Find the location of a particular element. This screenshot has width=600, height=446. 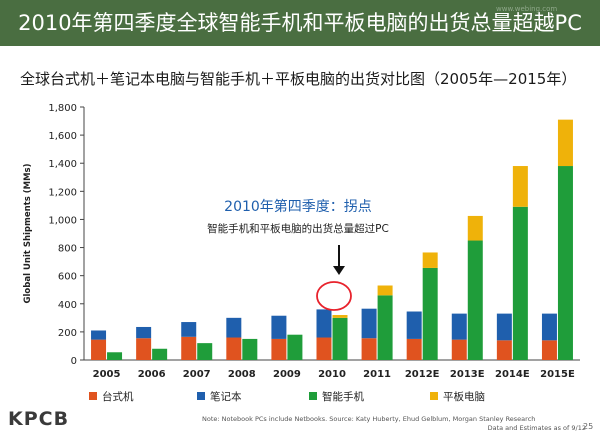

y-tick-label: 1,200 is located at coordinates (62, 192).